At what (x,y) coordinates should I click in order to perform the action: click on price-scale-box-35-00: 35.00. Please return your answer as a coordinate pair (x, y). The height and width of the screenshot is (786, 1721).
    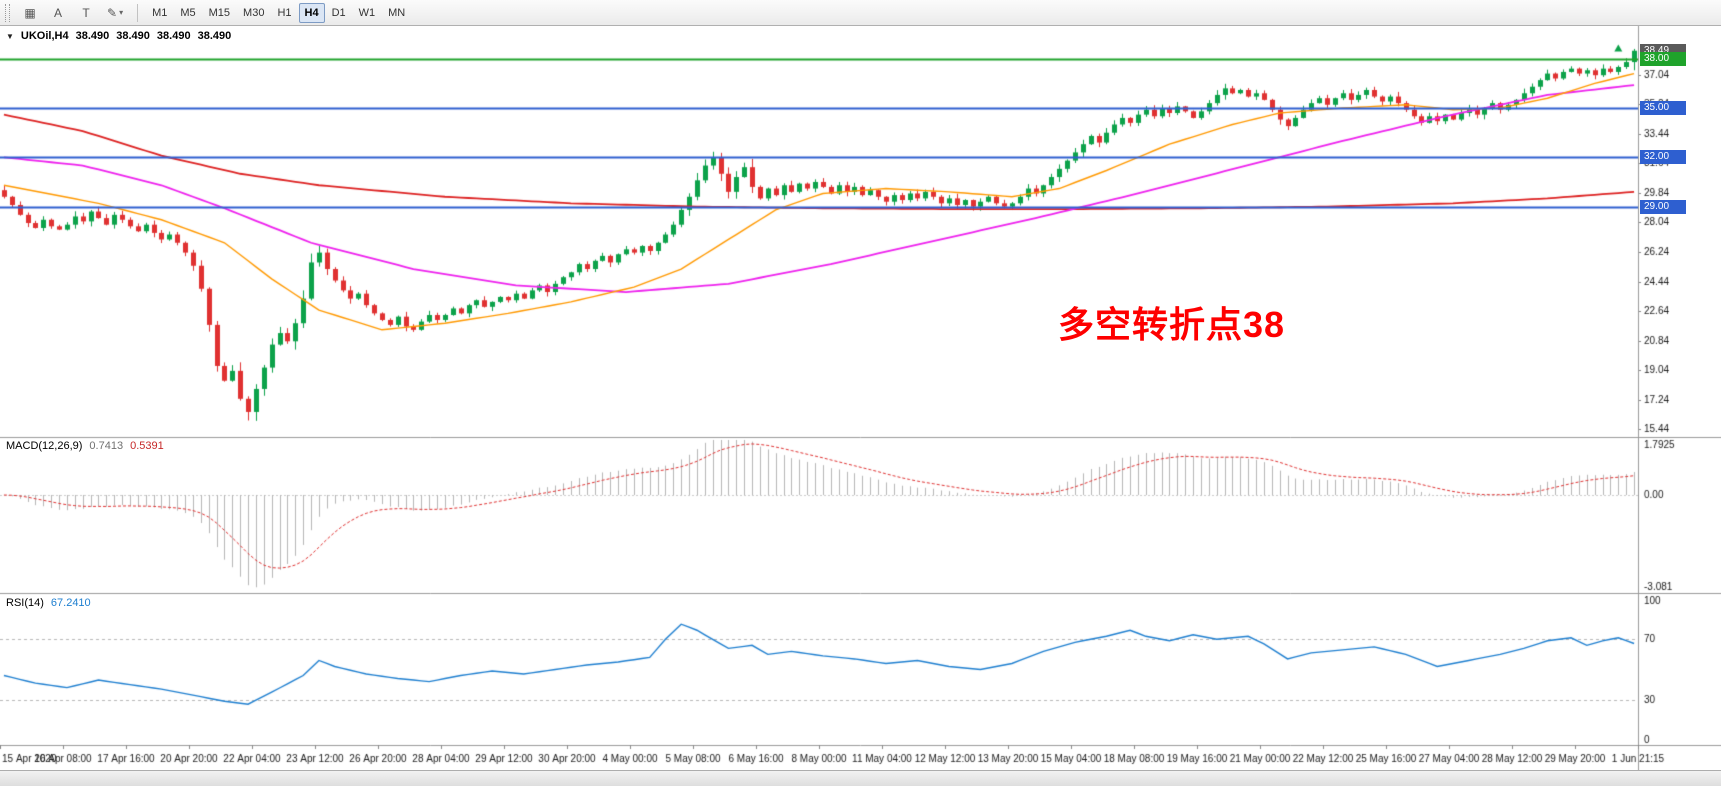
    Looking at the image, I should click on (1663, 108).